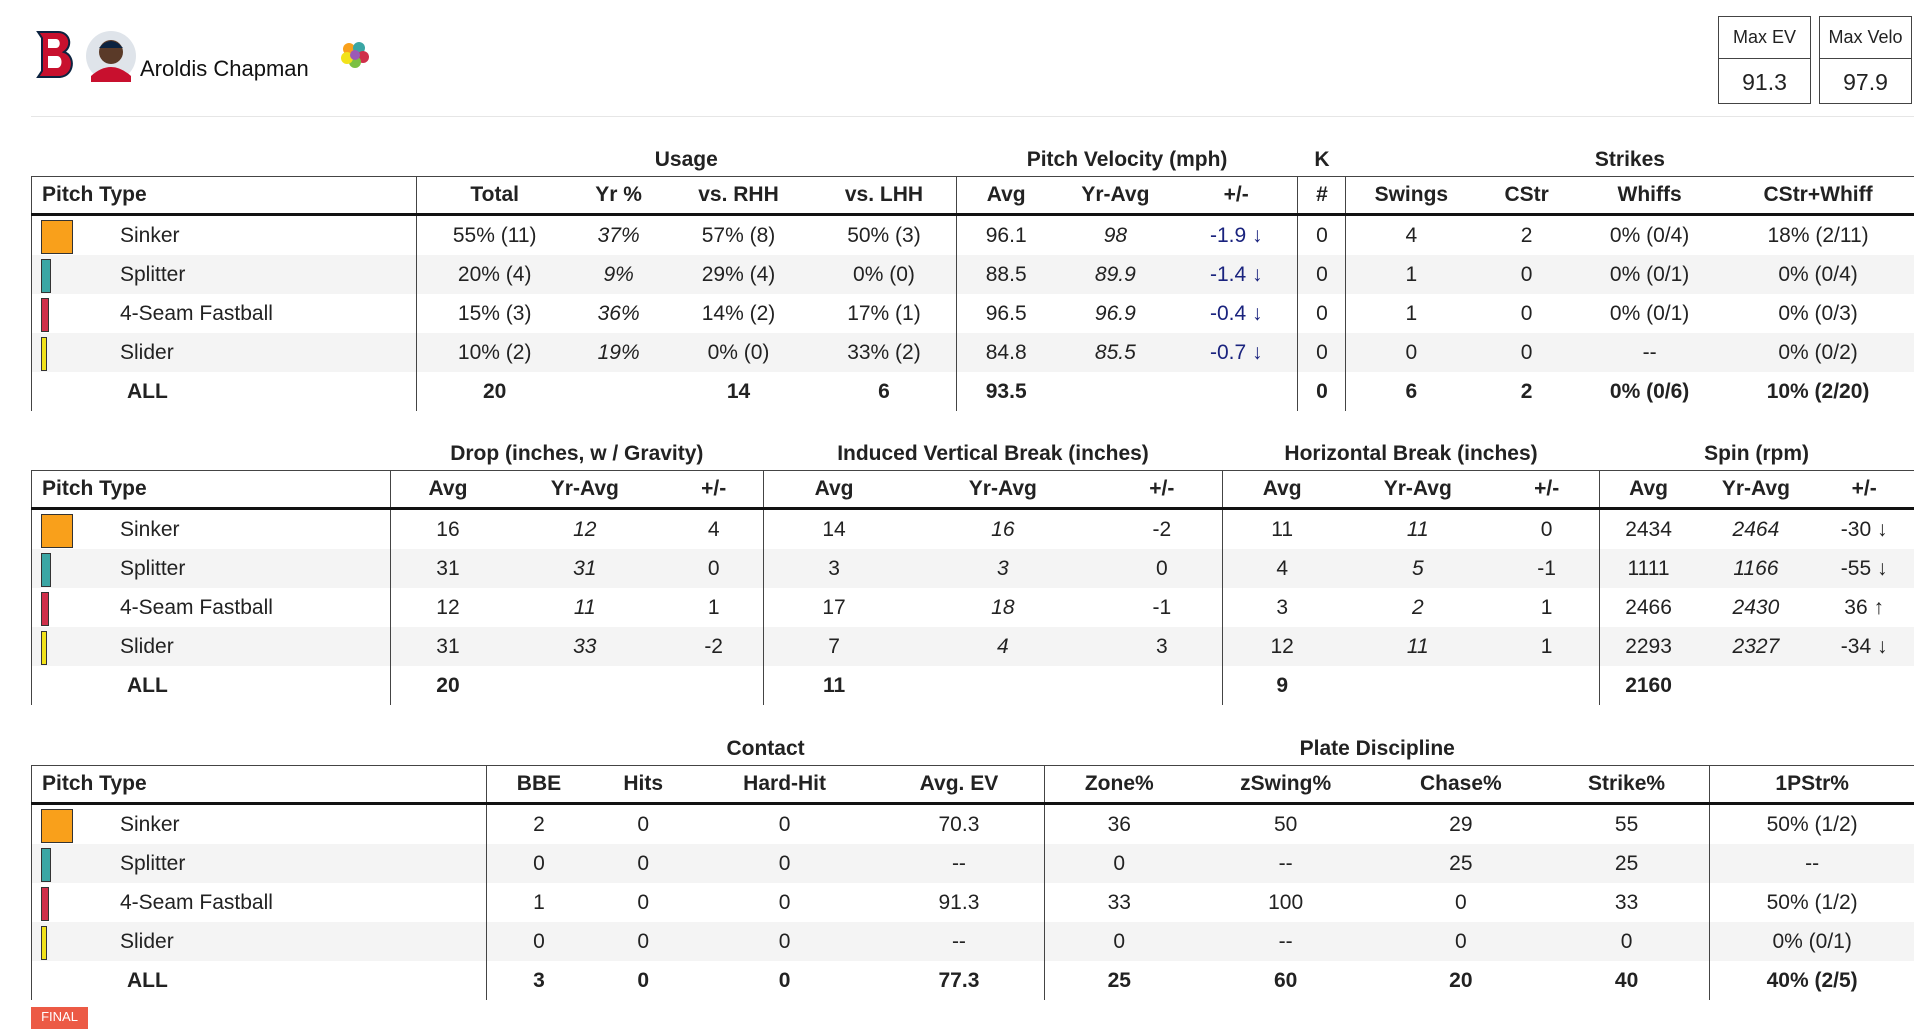 The image size is (1928, 1029). I want to click on table-cell: 4, so click(713, 529).